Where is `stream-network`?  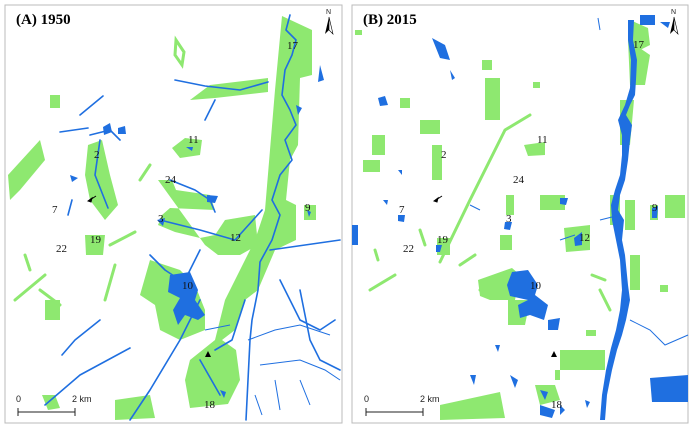 stream-network is located at coordinates (272, 370).